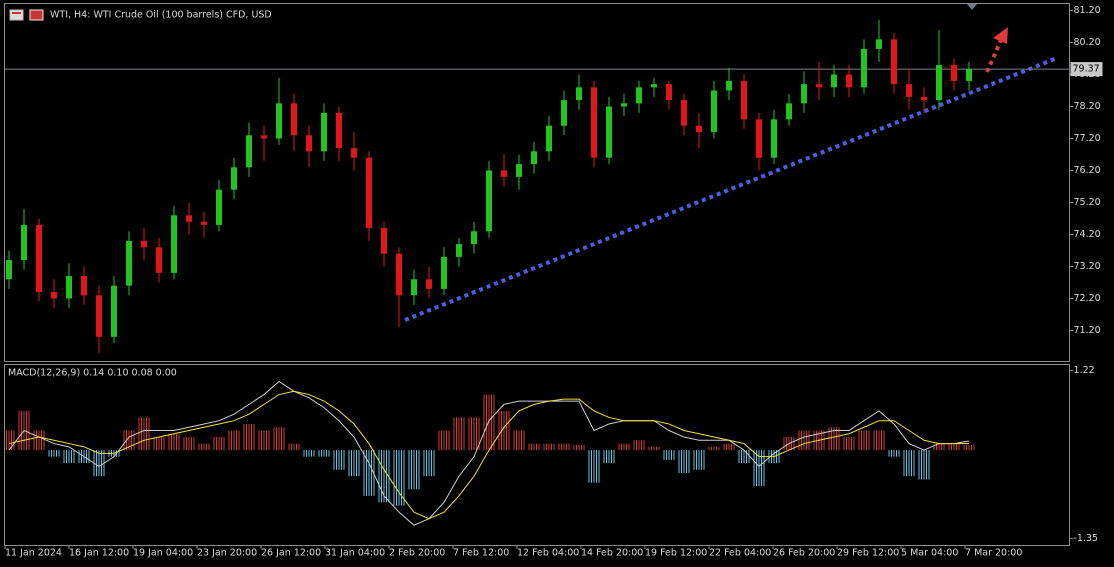 This screenshot has width=1114, height=567. What do you see at coordinates (26, 15) in the screenshot?
I see `toolbar-icons` at bounding box center [26, 15].